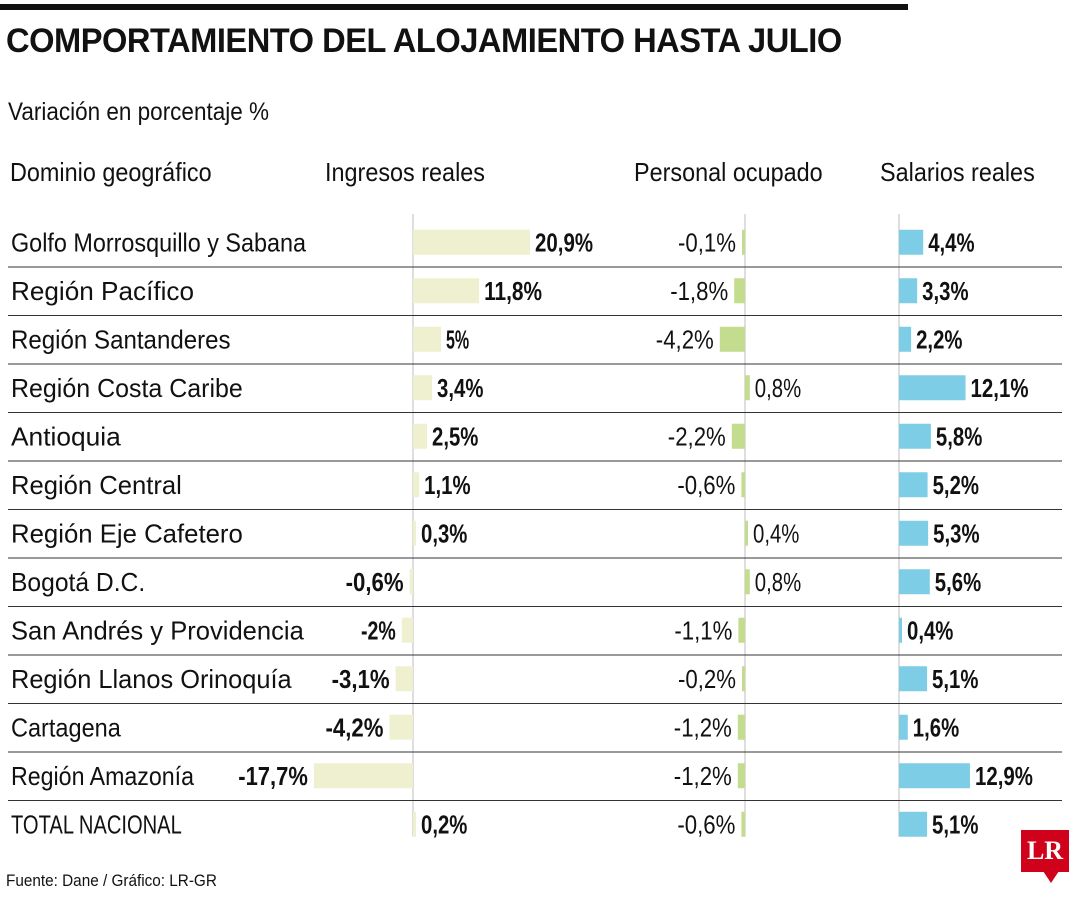 This screenshot has width=1080, height=900. I want to click on region-label: Región Pacífico, so click(102, 291).